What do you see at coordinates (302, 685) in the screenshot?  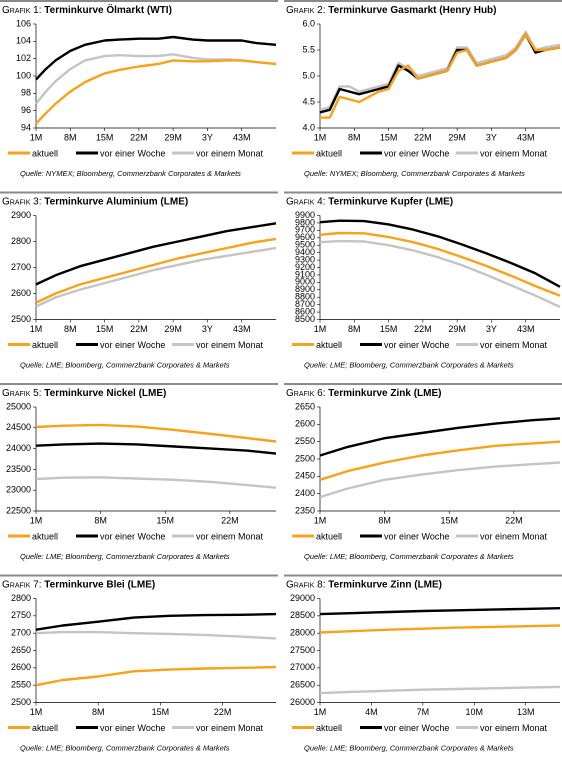 I see `y-tick-label: 26500` at bounding box center [302, 685].